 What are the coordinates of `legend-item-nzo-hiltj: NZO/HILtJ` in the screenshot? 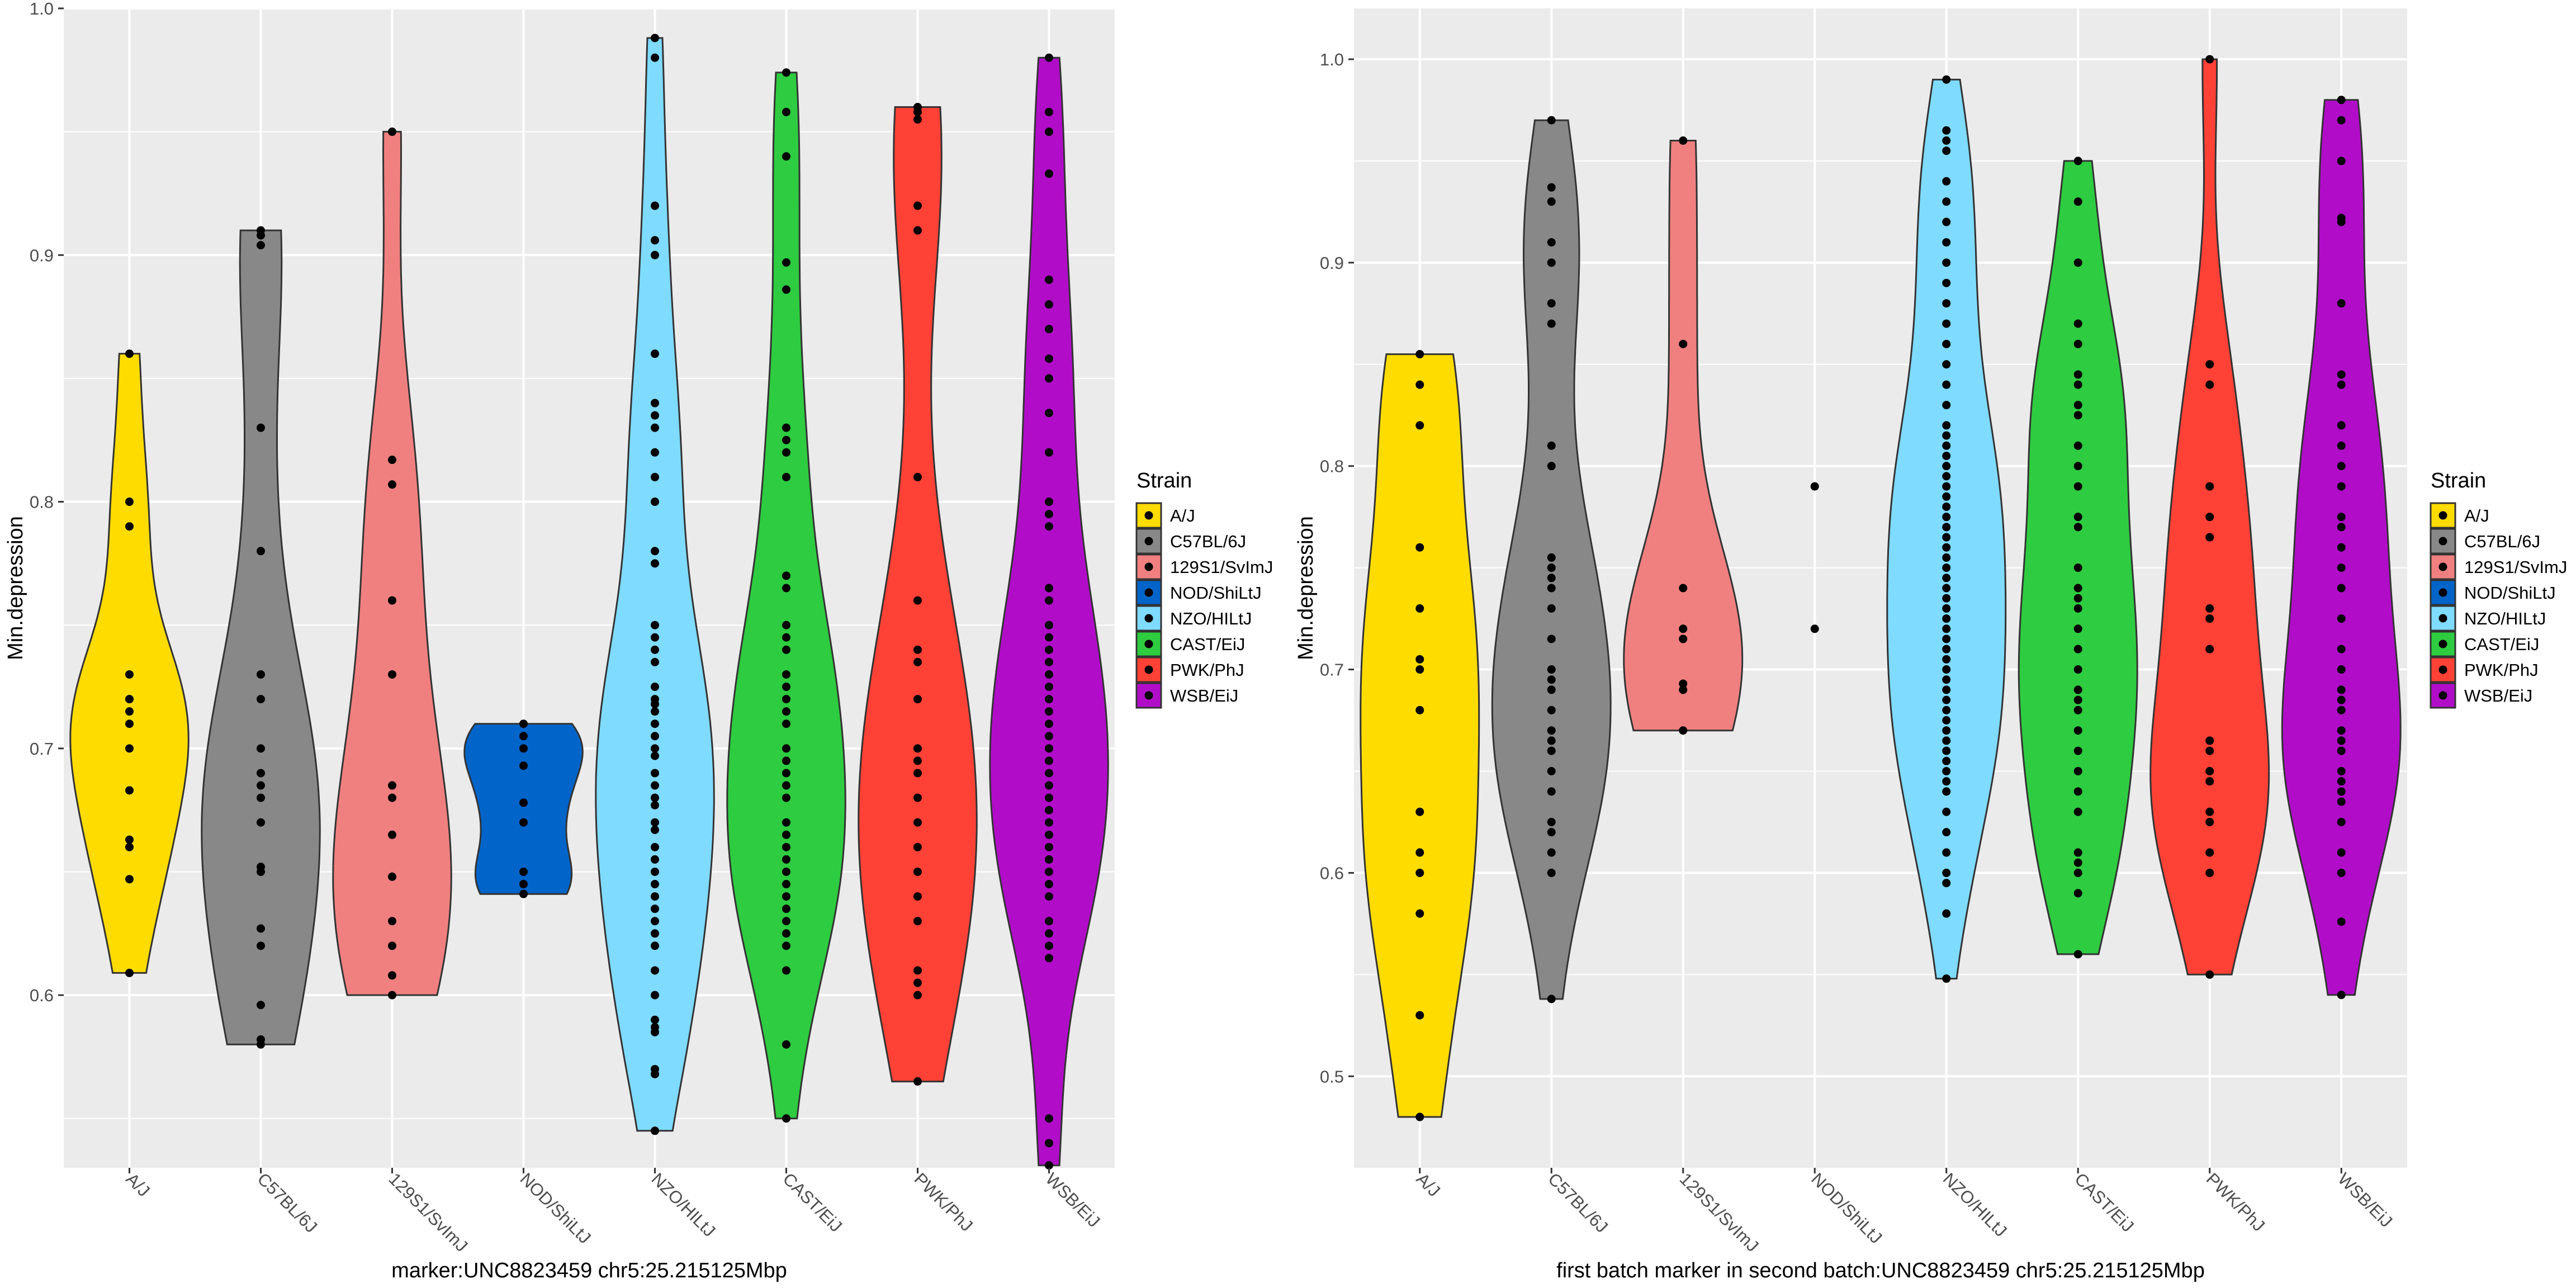 It's located at (2488, 618).